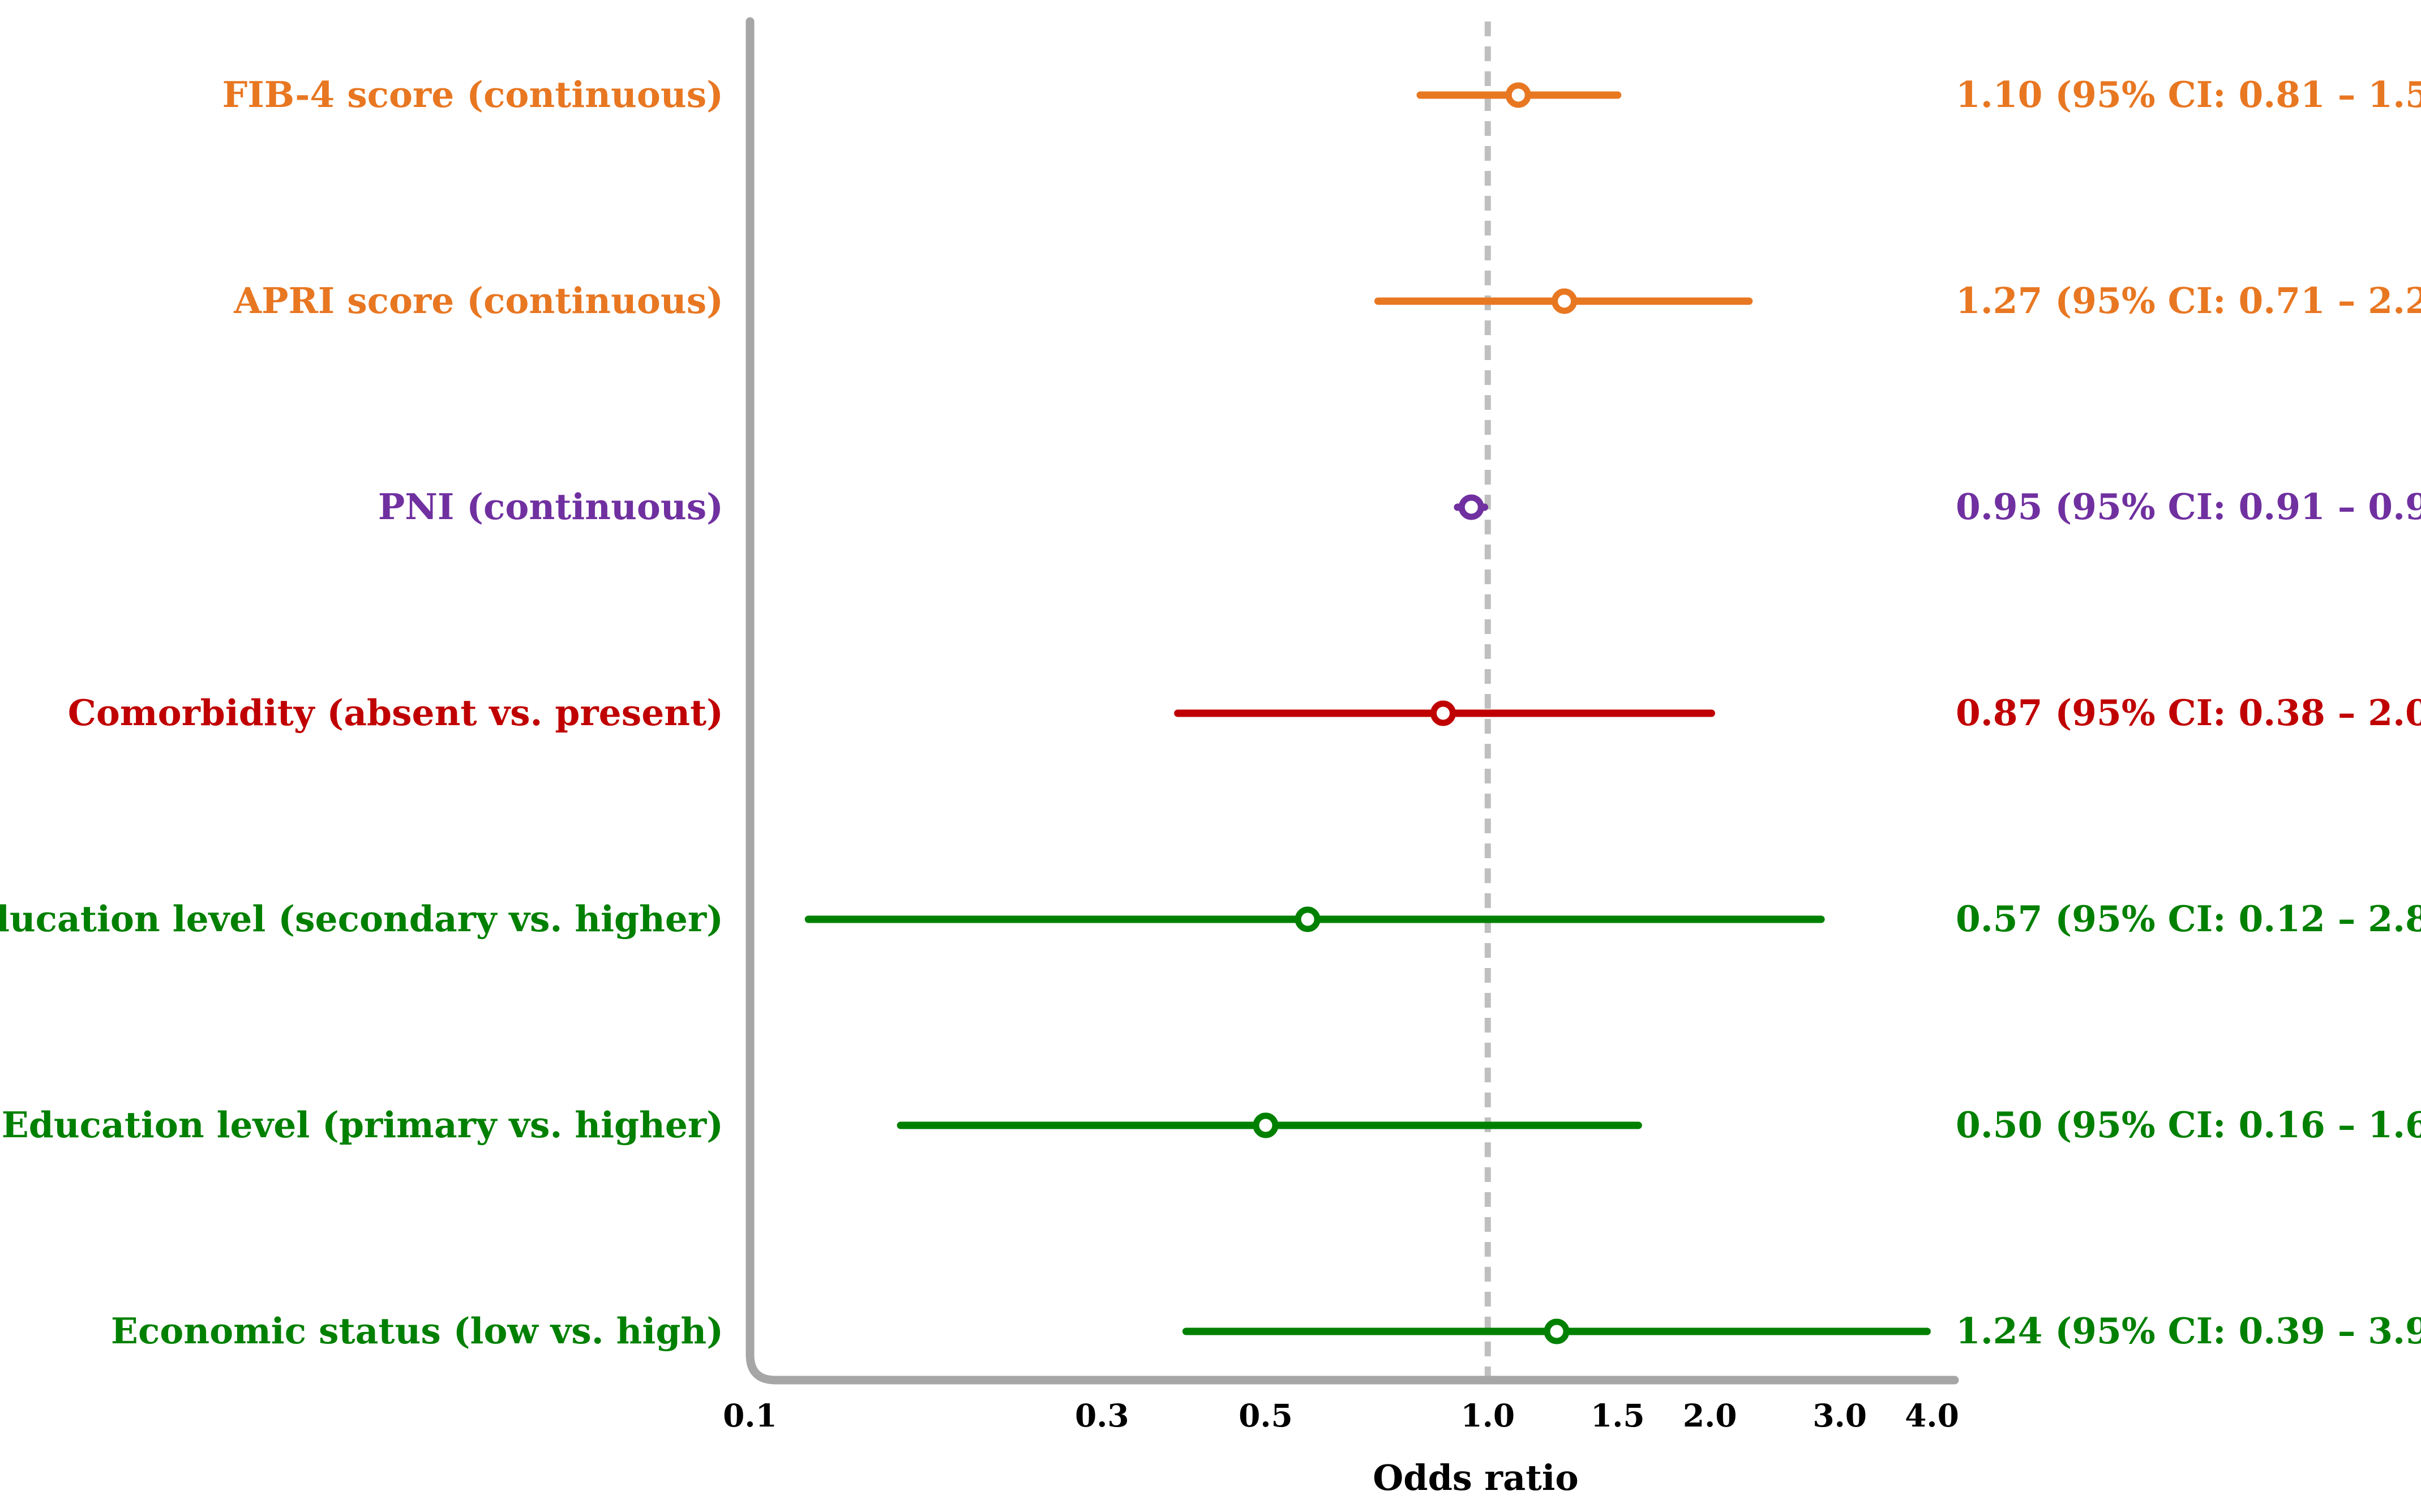  Describe the element at coordinates (395, 713) in the screenshot. I see `row-label: Comorbidity (absent vs. present)` at that location.